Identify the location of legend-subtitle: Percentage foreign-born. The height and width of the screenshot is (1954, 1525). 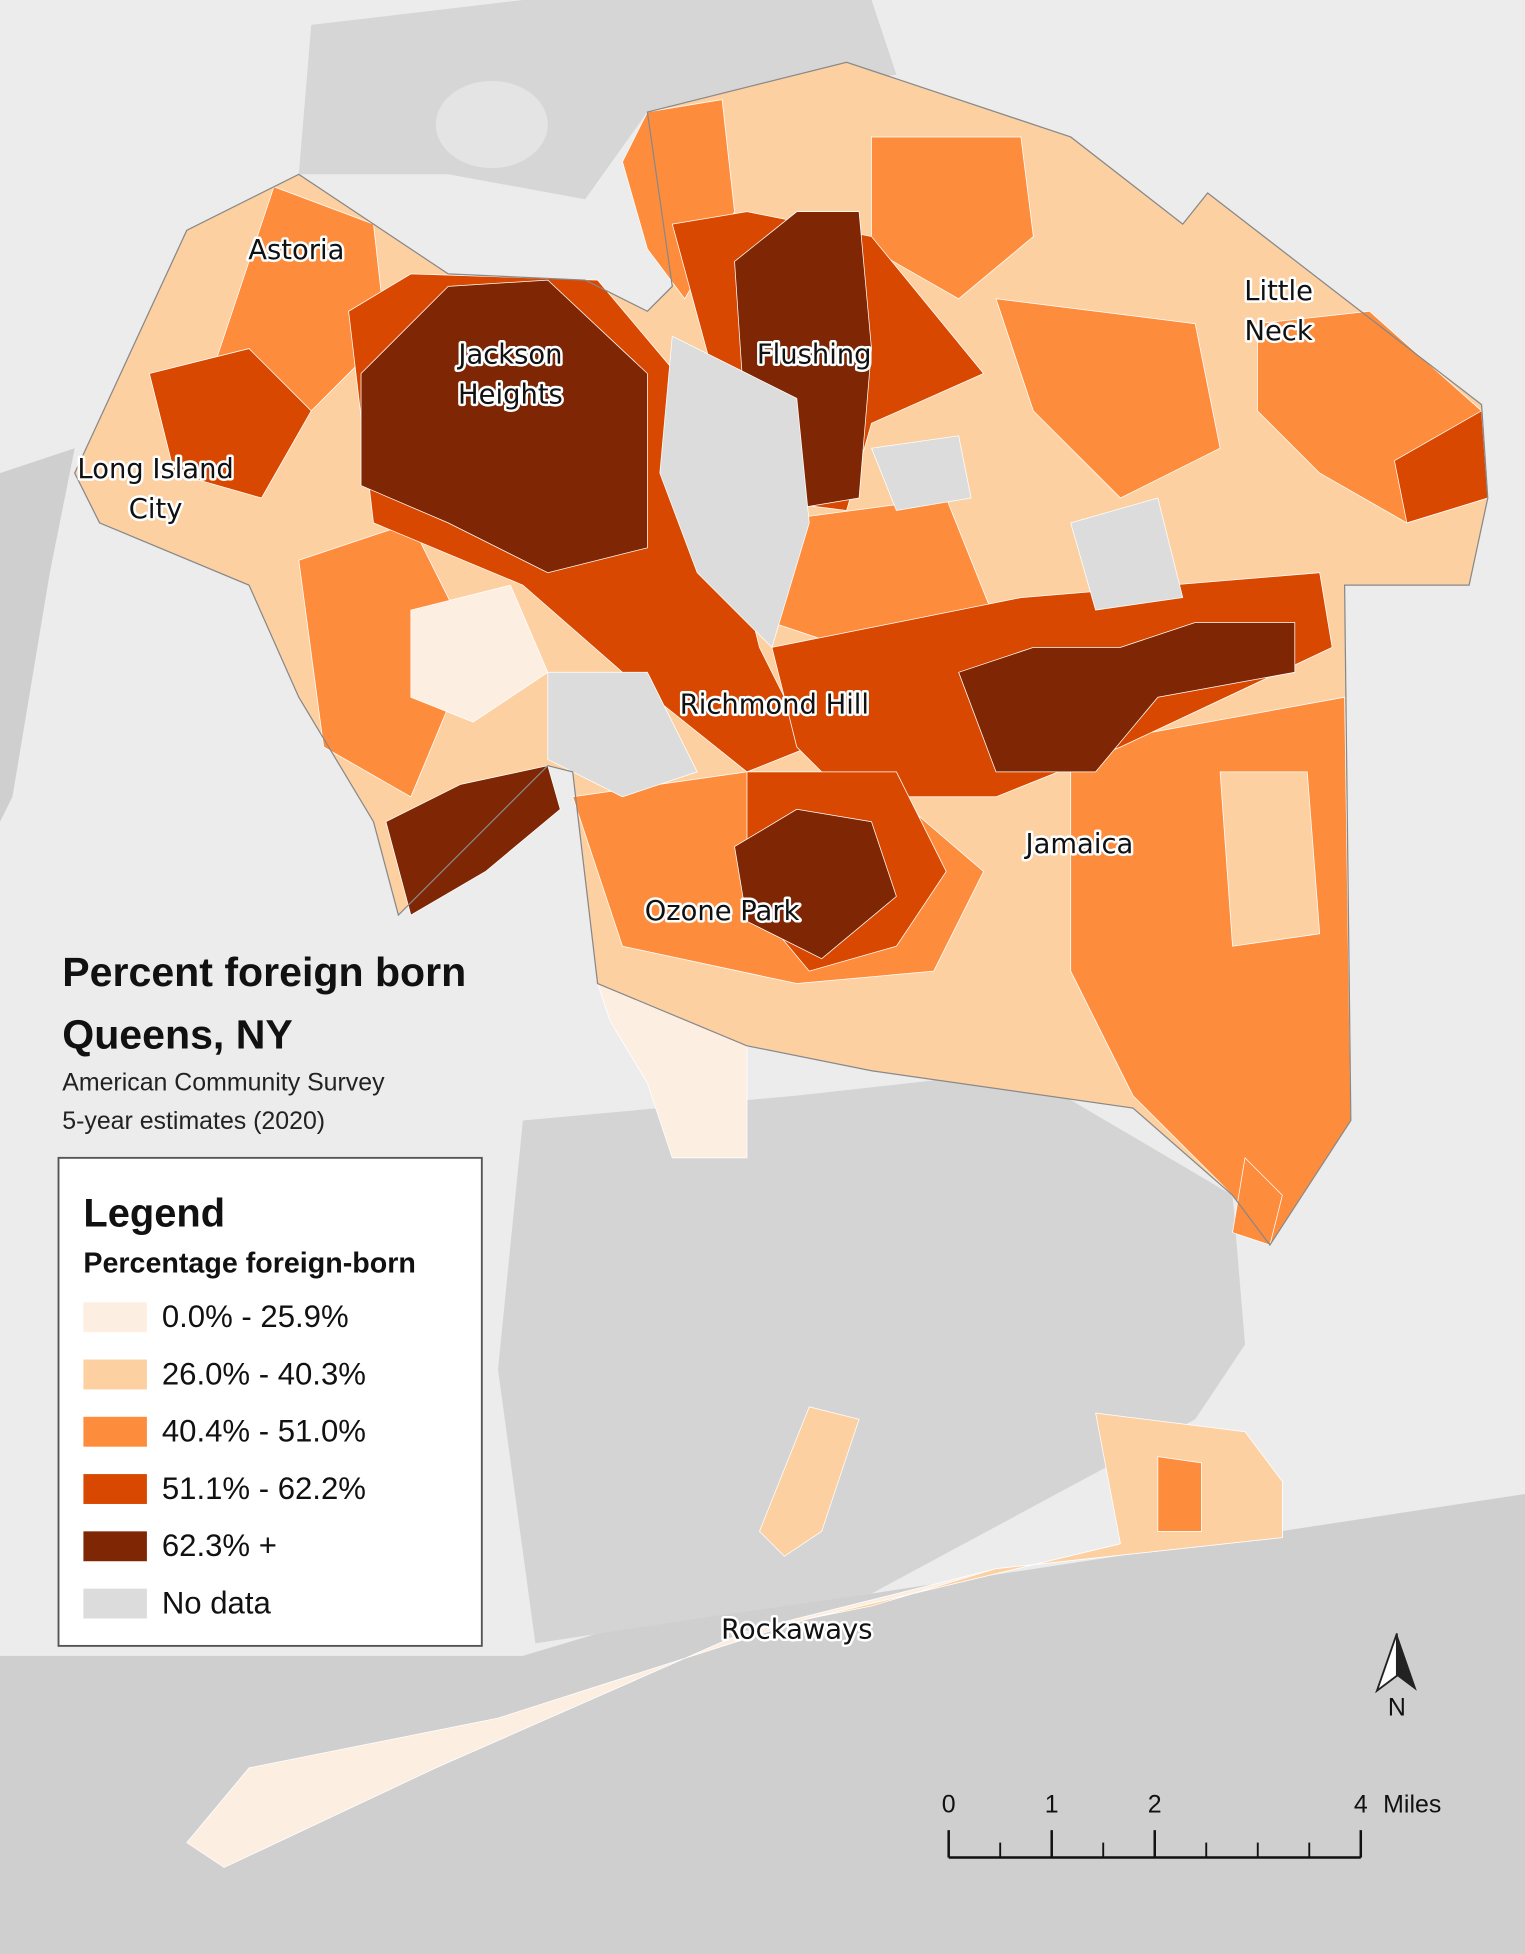
(249, 1263).